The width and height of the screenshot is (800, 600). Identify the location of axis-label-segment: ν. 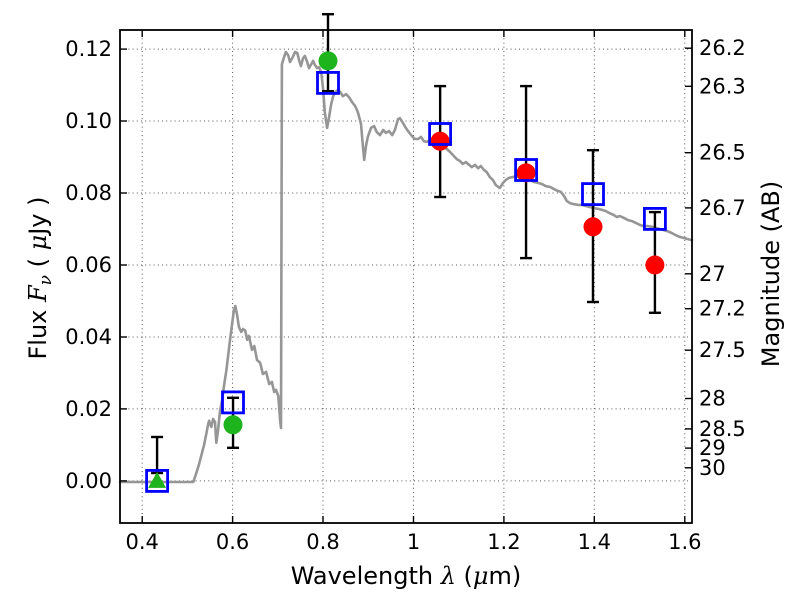
(46, 280).